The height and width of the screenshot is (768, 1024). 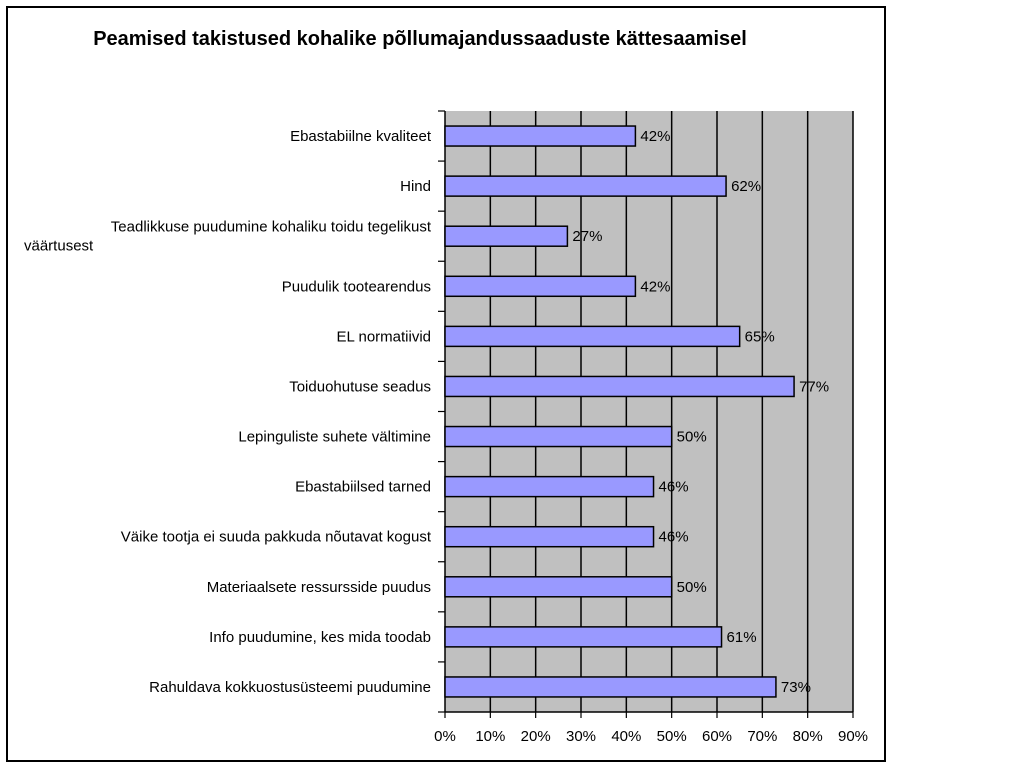 I want to click on data-label: 27%, so click(x=587, y=236).